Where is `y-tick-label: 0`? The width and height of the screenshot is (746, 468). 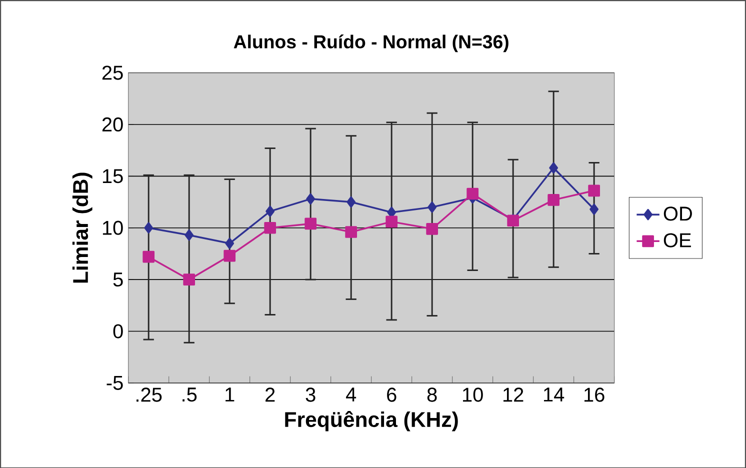
y-tick-label: 0 is located at coordinates (118, 331).